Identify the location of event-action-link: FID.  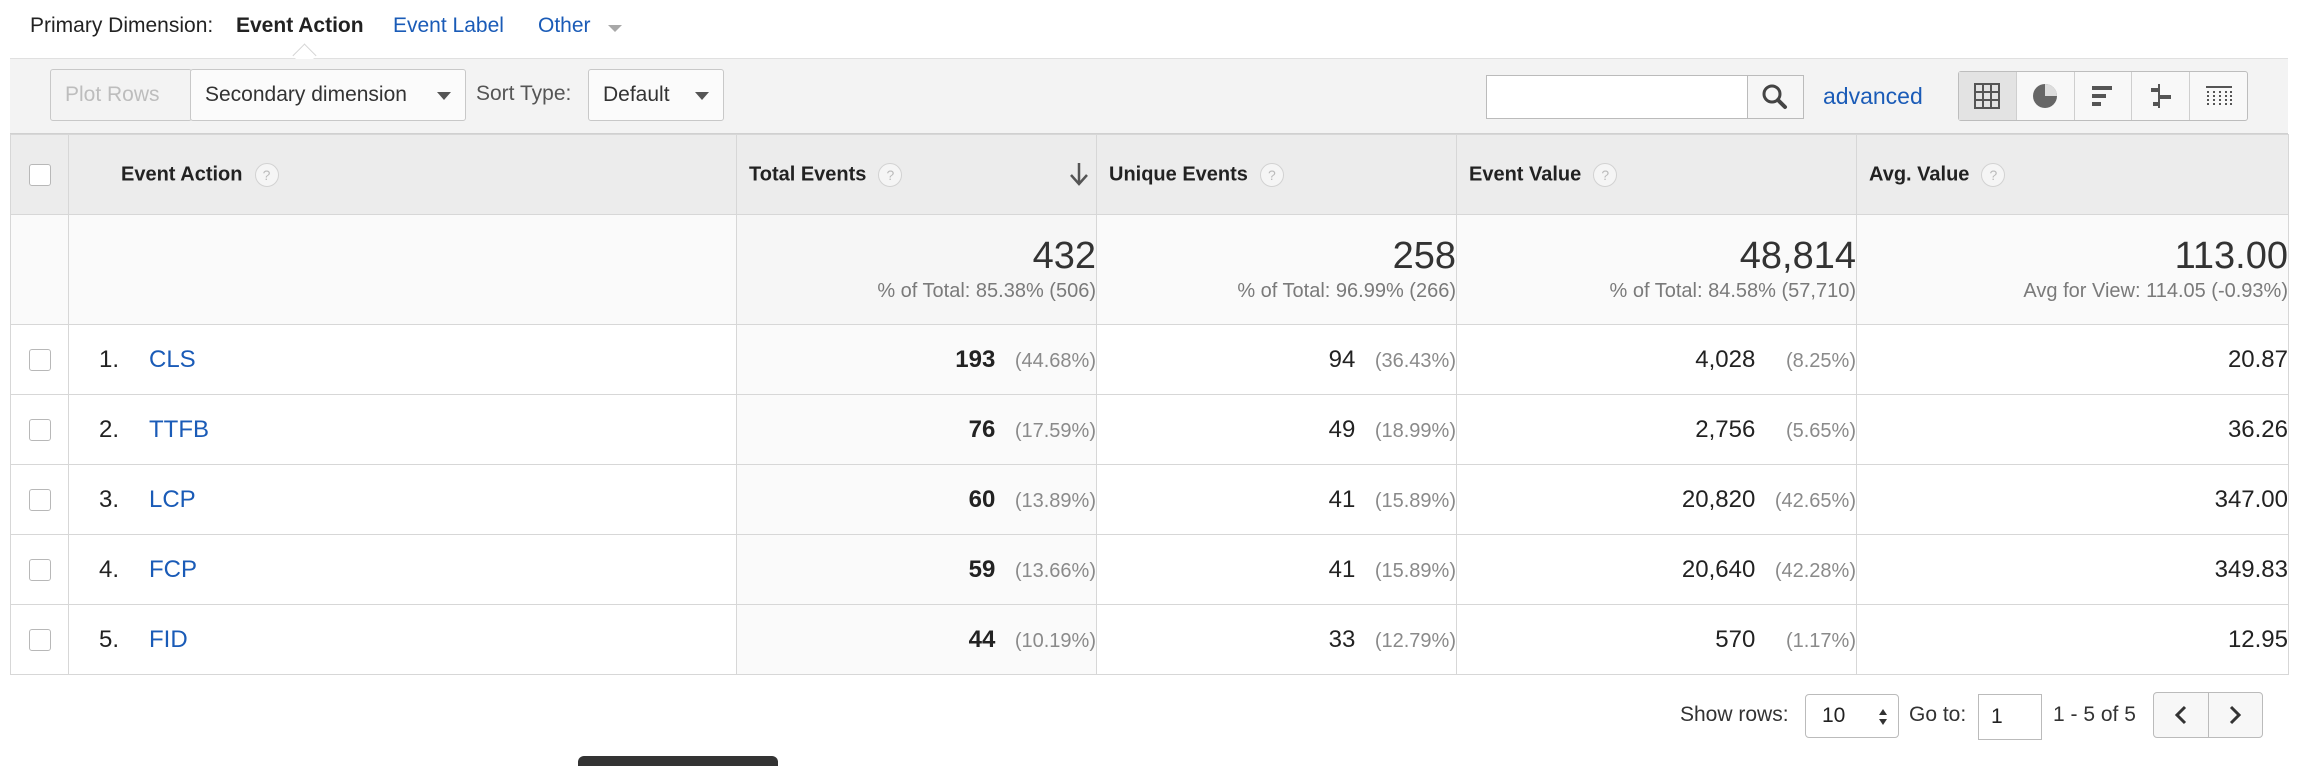
(168, 639).